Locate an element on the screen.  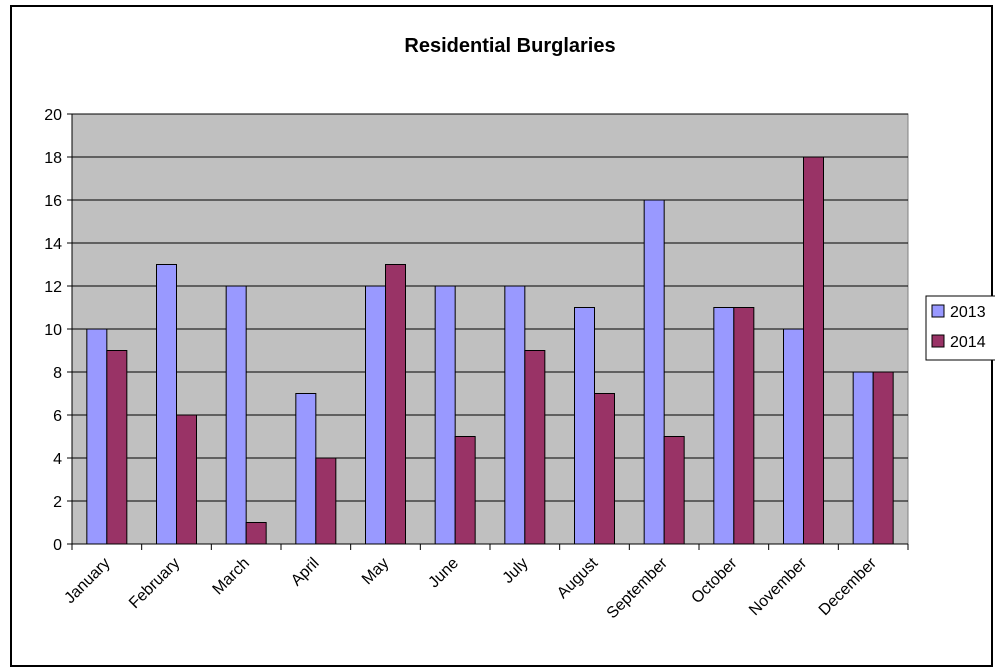
x-tick-label: July is located at coordinates (516, 571).